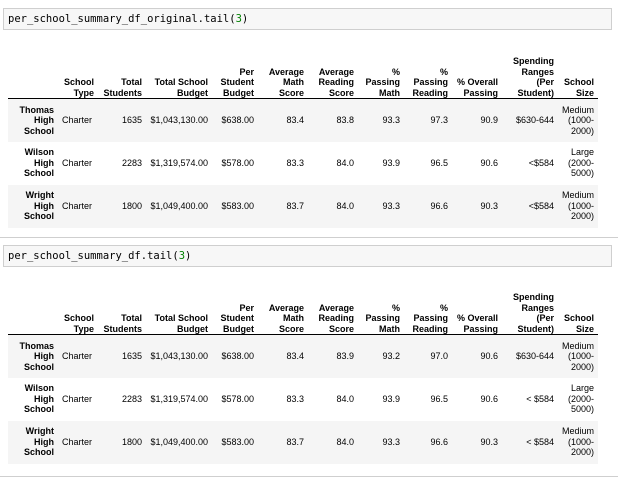  I want to click on table-cell: $638.00, so click(237, 120).